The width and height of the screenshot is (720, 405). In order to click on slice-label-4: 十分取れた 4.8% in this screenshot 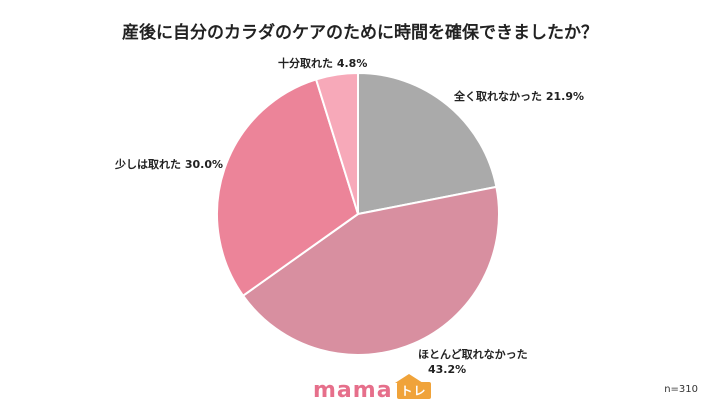, I will do `click(322, 63)`.